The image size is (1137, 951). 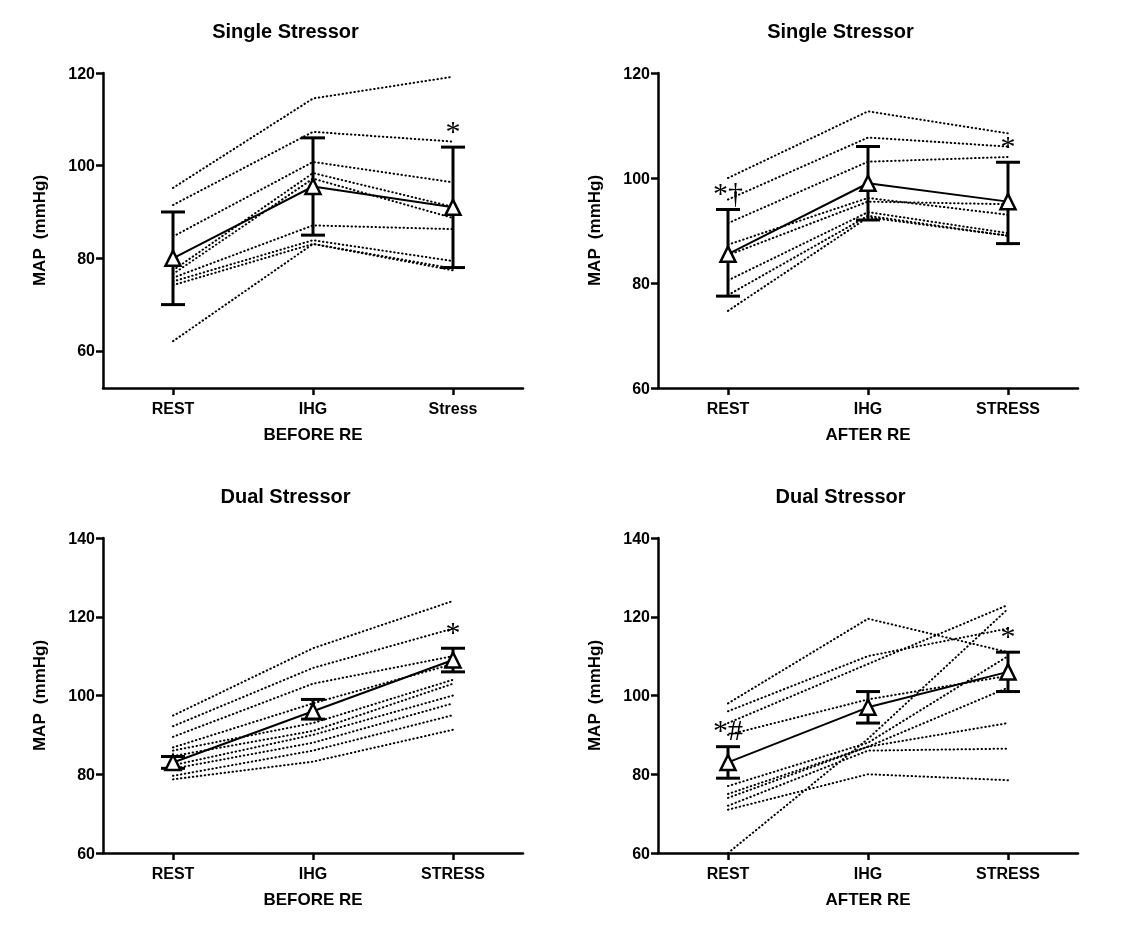 I want to click on x-tick-label: Stress, so click(x=453, y=408).